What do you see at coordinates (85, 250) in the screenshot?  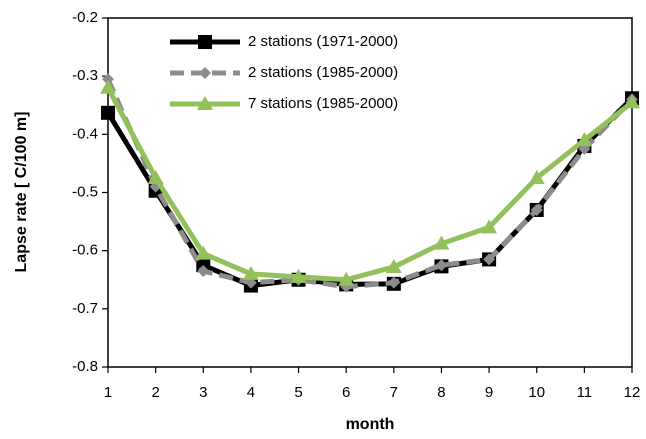 I see `y-tick-label: -0.6` at bounding box center [85, 250].